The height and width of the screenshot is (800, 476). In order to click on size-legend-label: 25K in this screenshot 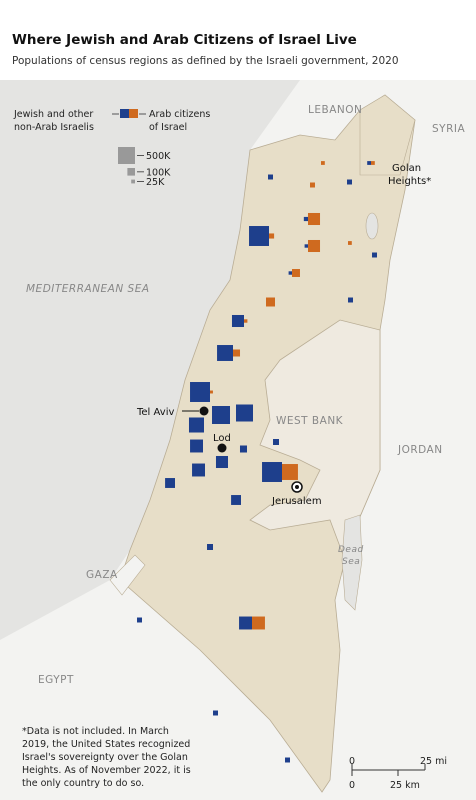, I will do `click(155, 182)`.